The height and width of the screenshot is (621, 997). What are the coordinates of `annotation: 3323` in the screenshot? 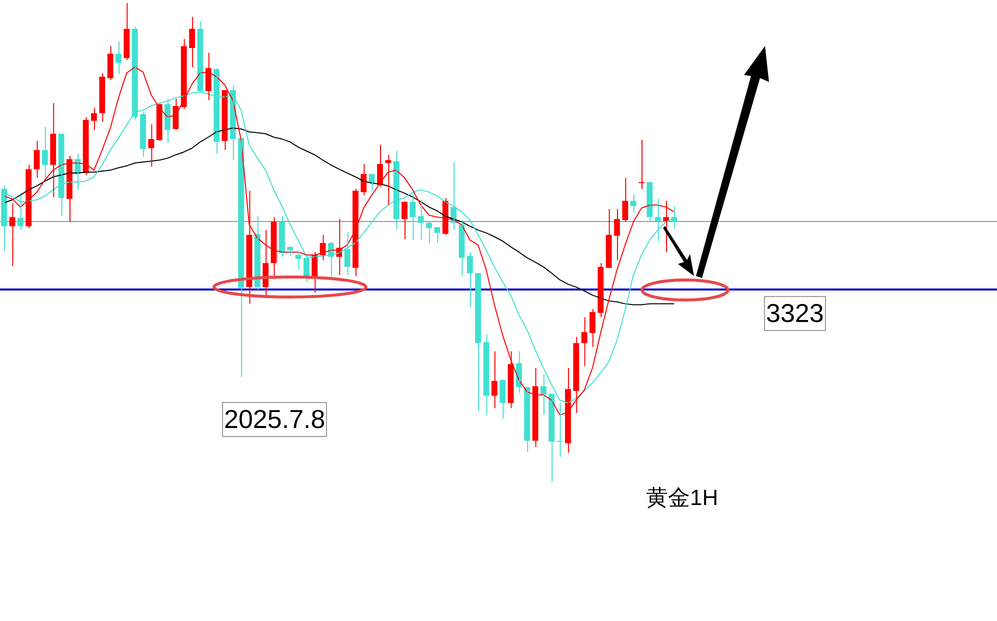 It's located at (795, 313).